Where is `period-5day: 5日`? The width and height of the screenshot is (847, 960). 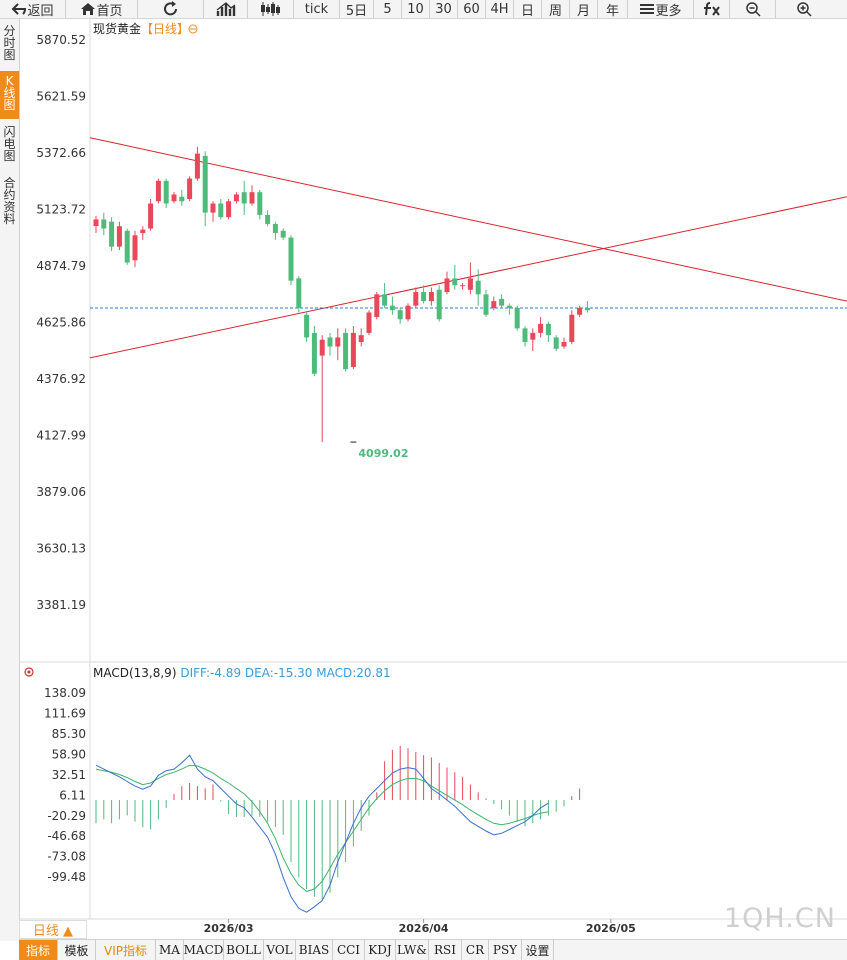
period-5day: 5日 is located at coordinates (357, 9).